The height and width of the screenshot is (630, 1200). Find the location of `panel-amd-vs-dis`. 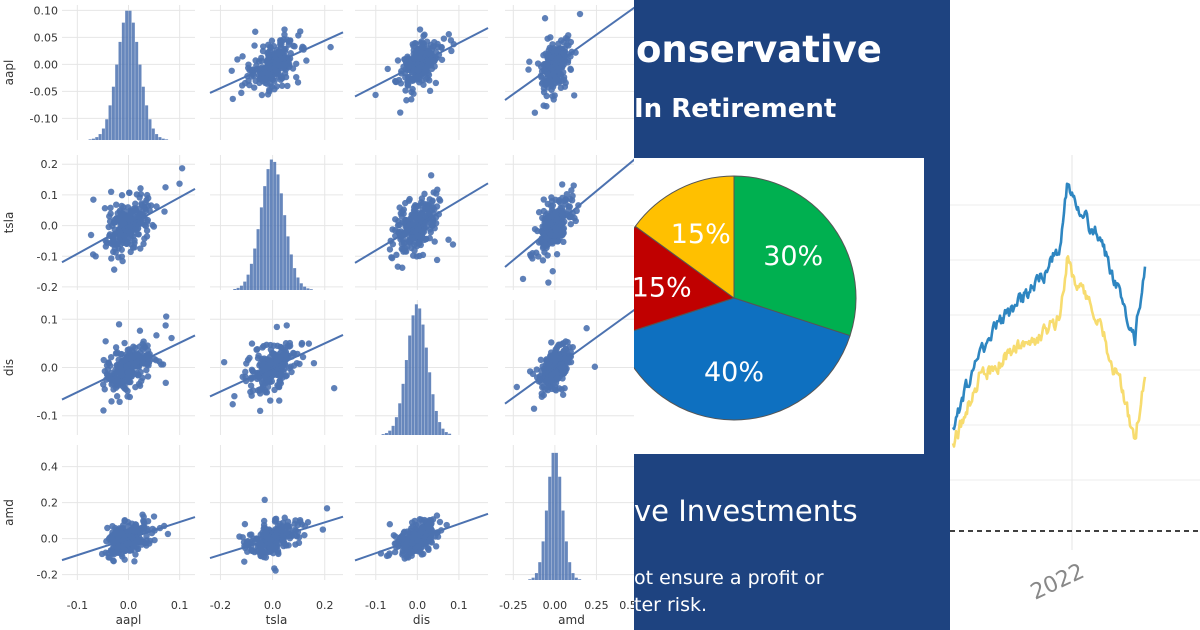

panel-amd-vs-dis is located at coordinates (421, 512).